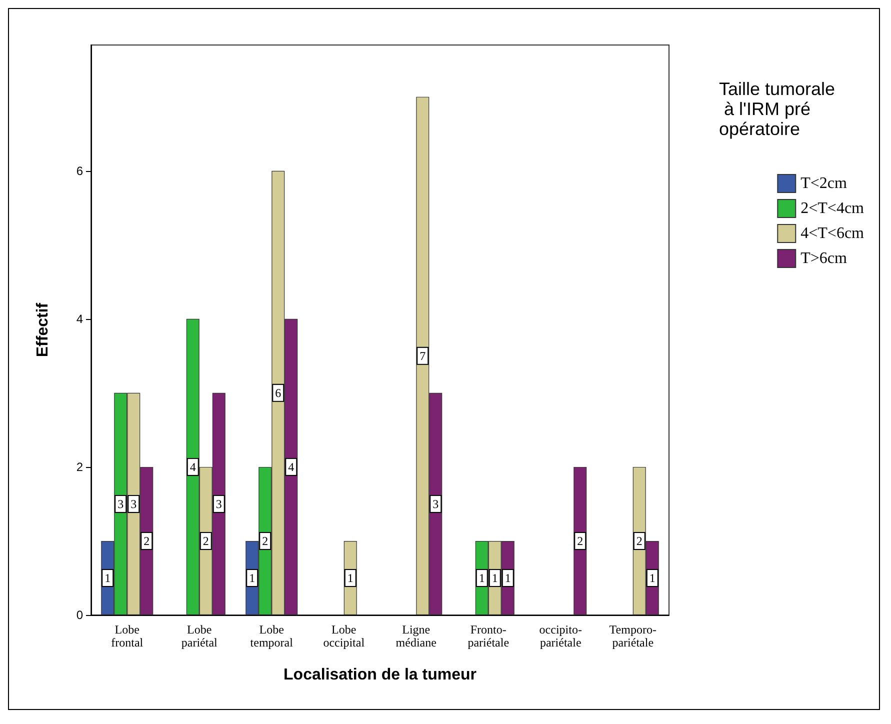 Image resolution: width=891 pixels, height=724 pixels. What do you see at coordinates (423, 355) in the screenshot?
I see `data-label: 7` at bounding box center [423, 355].